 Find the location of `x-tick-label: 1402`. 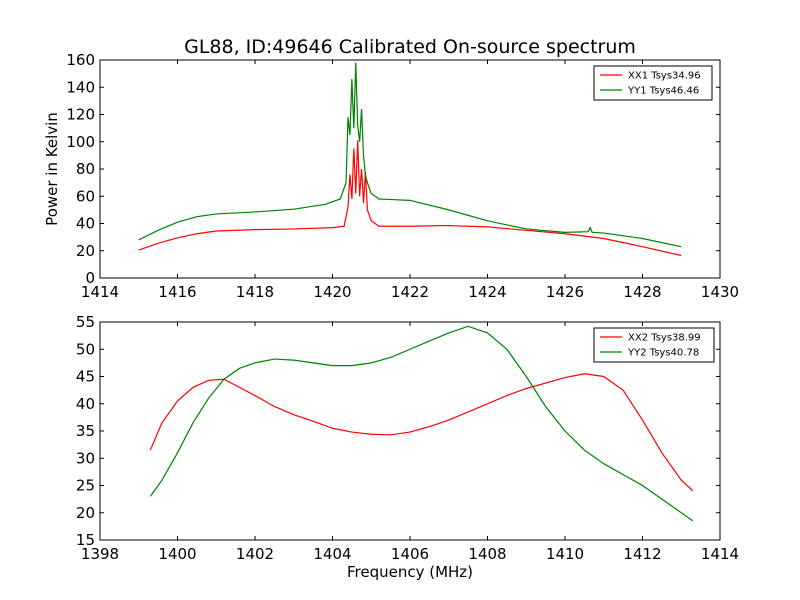

x-tick-label: 1402 is located at coordinates (255, 554).